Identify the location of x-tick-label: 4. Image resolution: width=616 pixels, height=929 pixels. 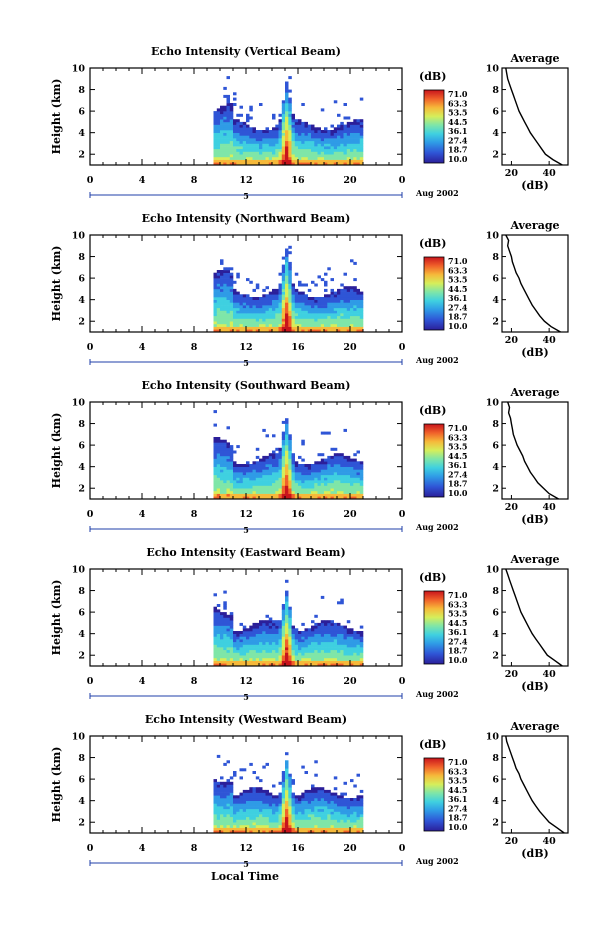
(142, 848).